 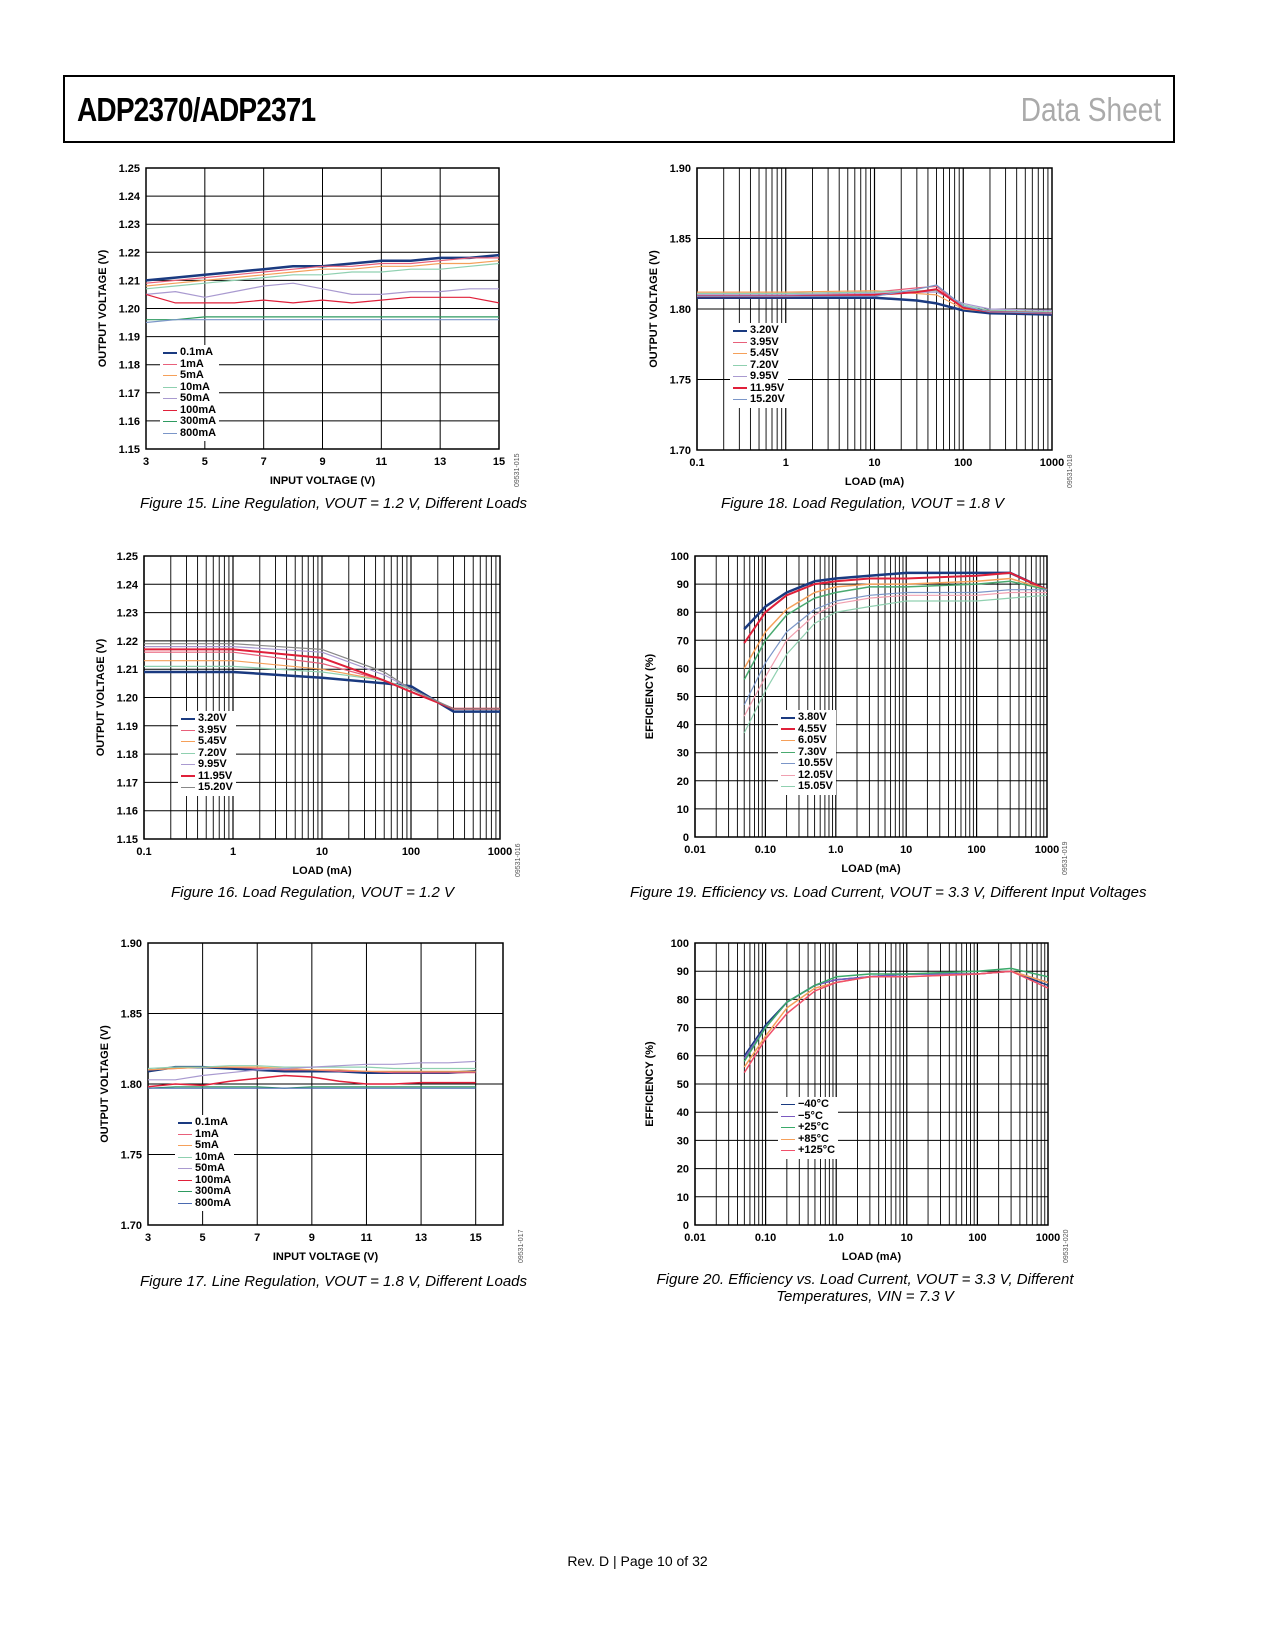 I want to click on legend-item: 0.1mA, so click(x=189, y=352).